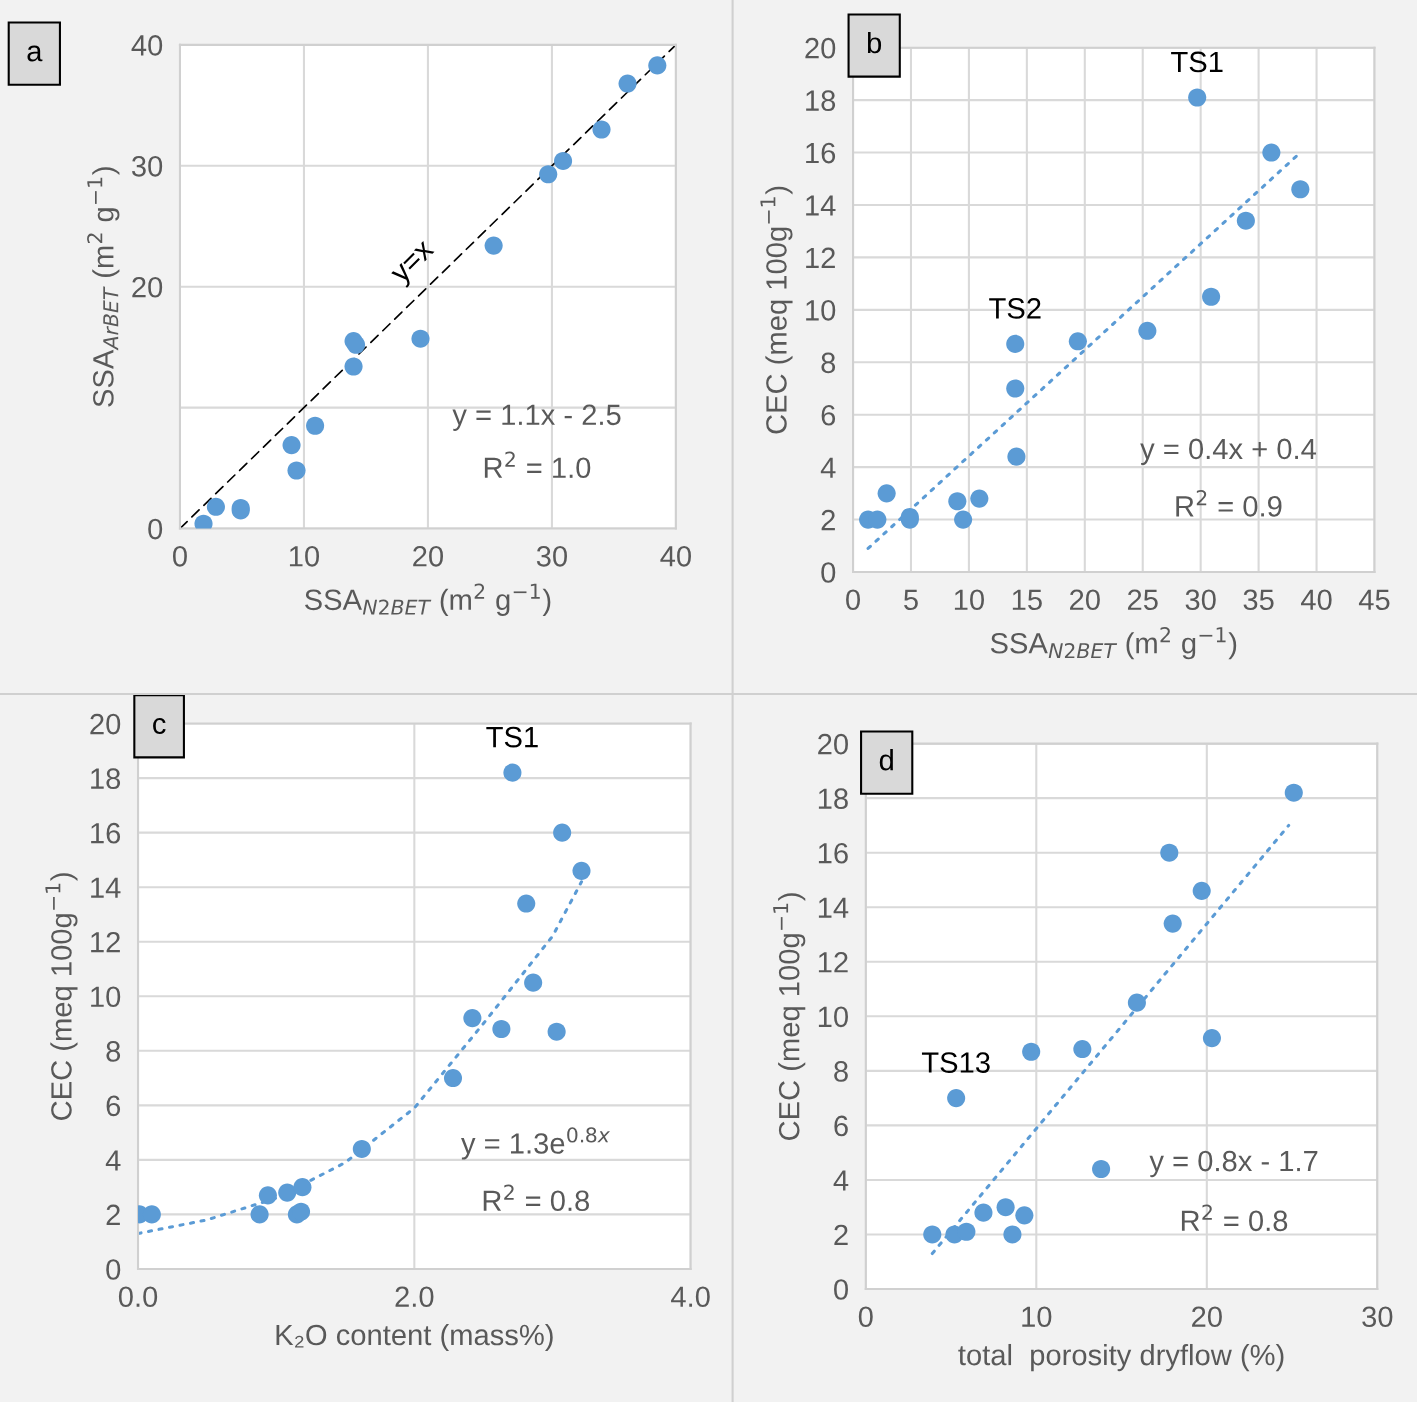 The image size is (1417, 1402). I want to click on chart-title: b, so click(874, 42).